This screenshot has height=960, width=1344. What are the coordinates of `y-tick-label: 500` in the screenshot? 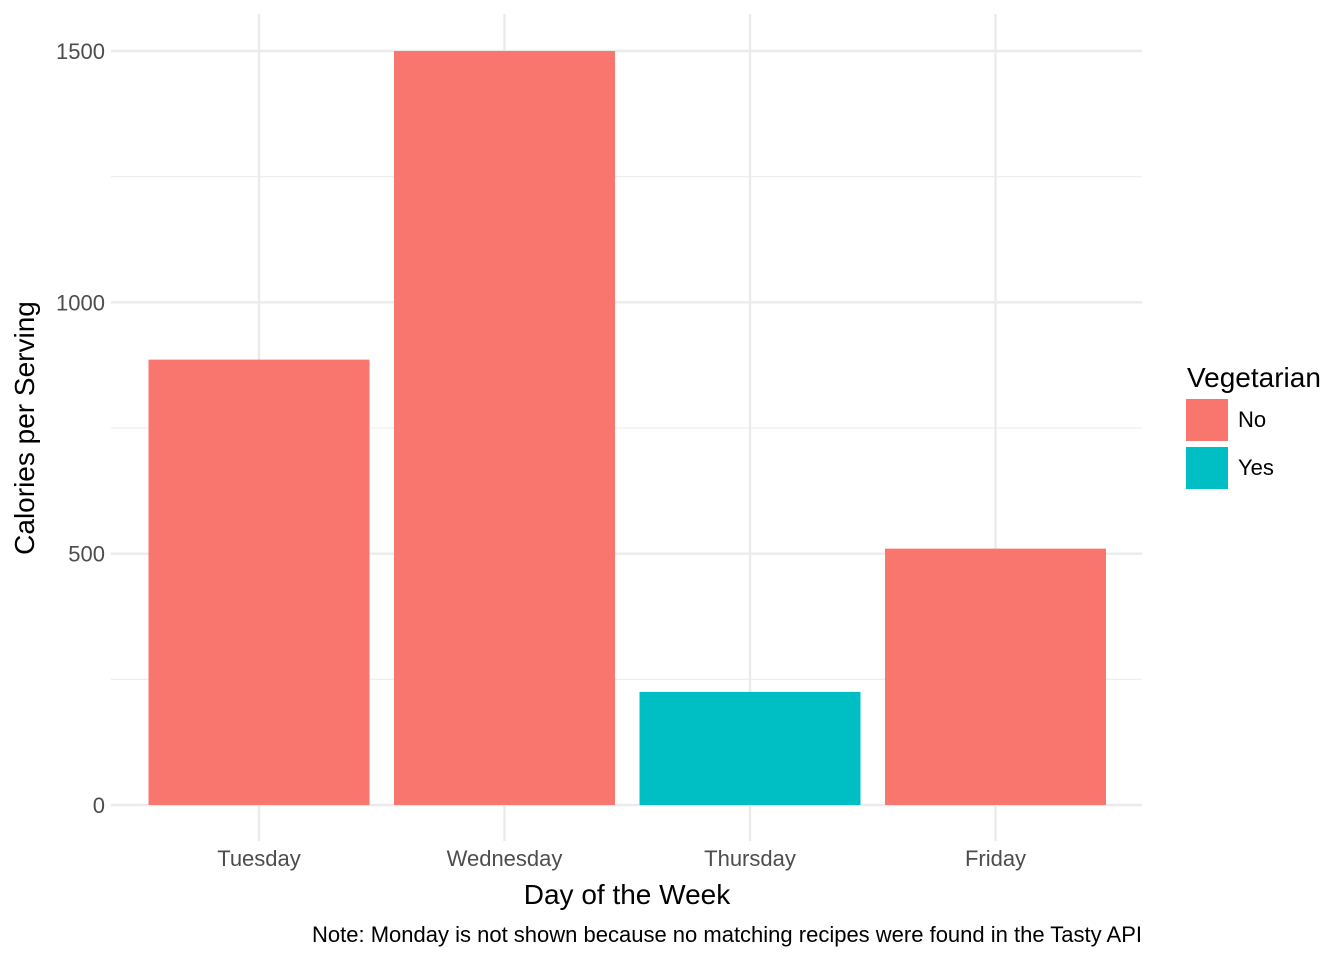 It's located at (86, 554).